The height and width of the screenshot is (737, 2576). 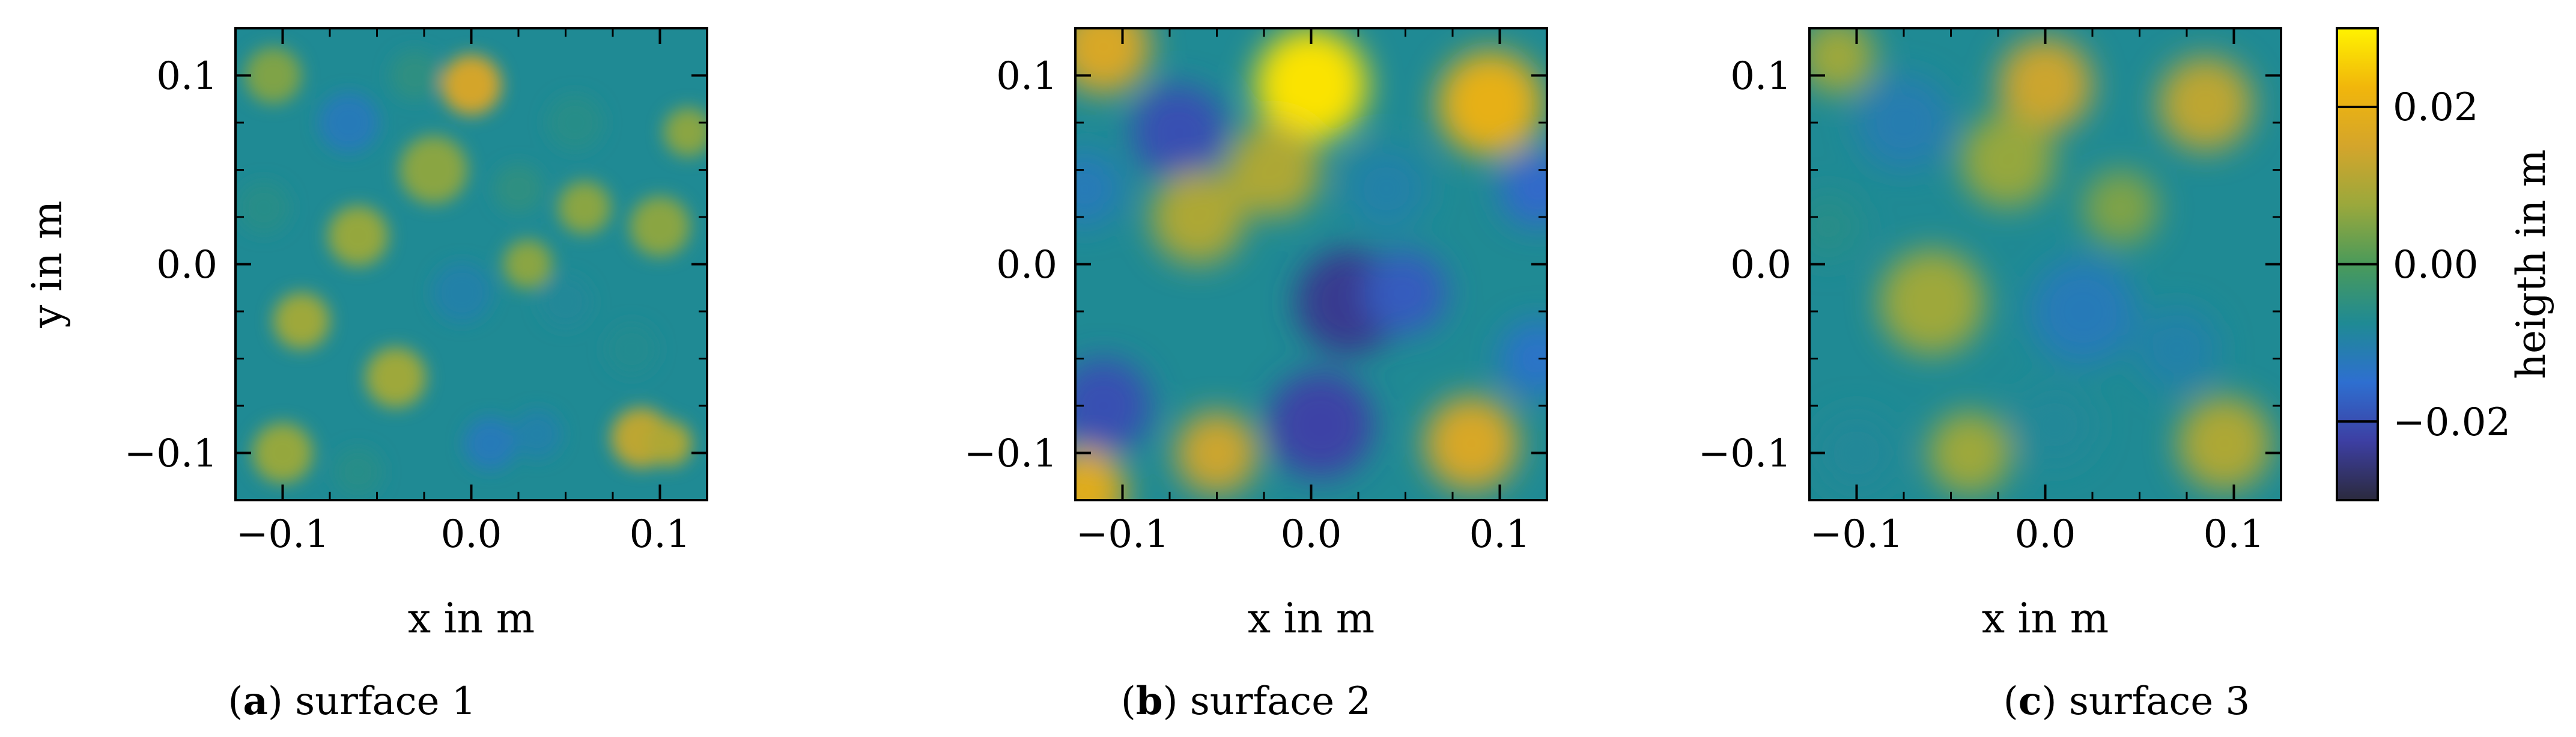 What do you see at coordinates (1149, 701) in the screenshot?
I see `caption-letter: b` at bounding box center [1149, 701].